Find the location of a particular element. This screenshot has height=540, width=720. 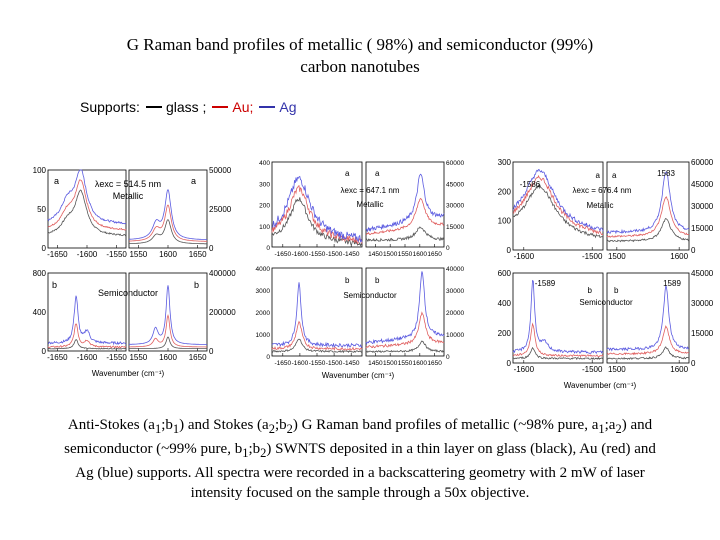

x-tick-label: 1500 is located at coordinates (390, 363).